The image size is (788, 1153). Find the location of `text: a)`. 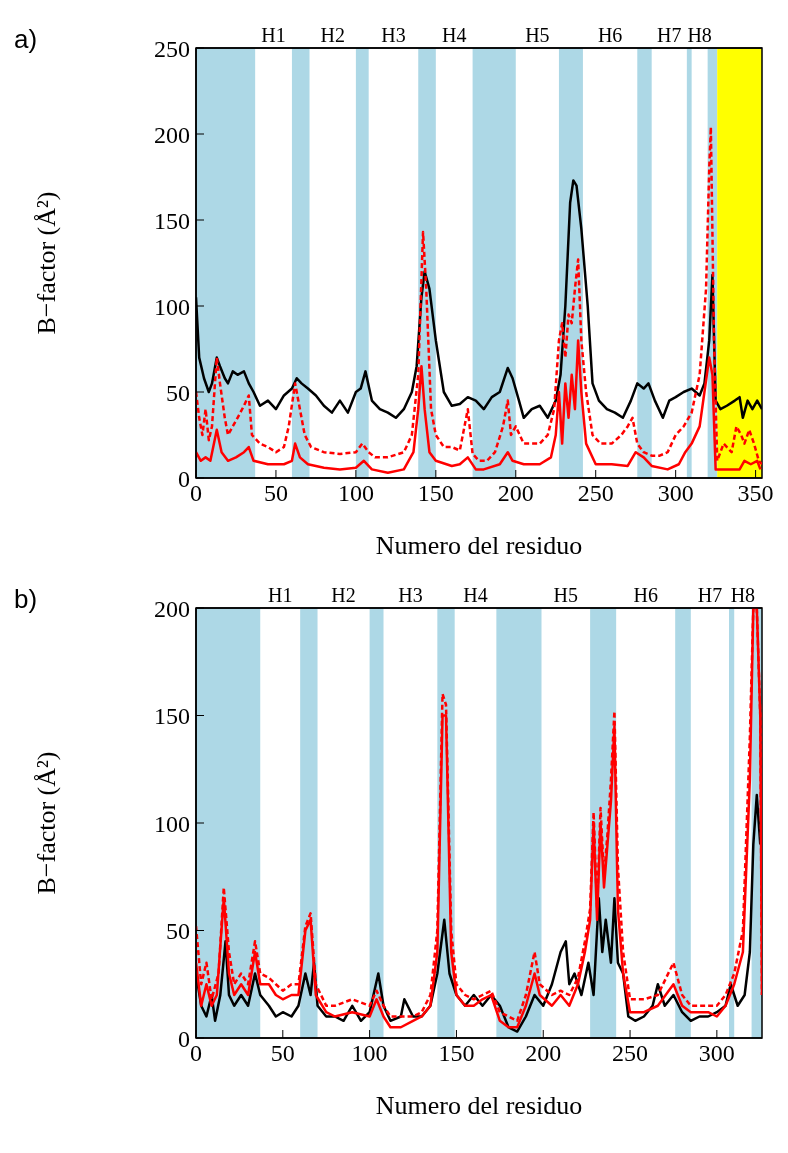

text: a) is located at coordinates (26, 39).